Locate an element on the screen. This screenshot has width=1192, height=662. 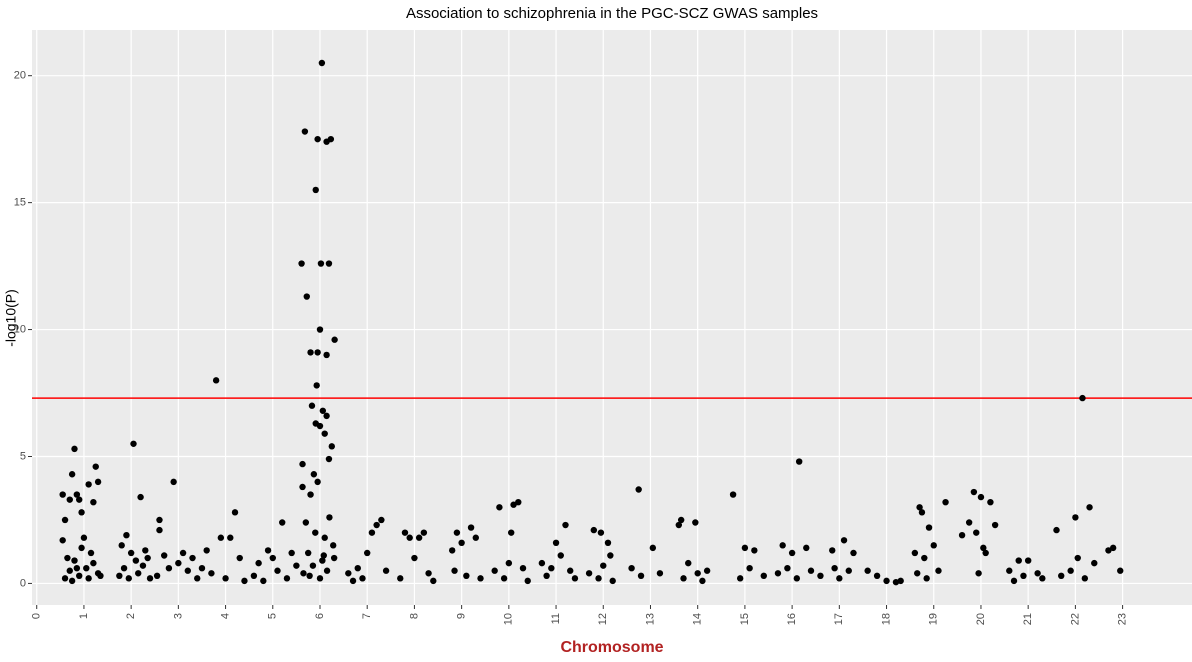
x-tick-label: 7 is located at coordinates (367, 616).